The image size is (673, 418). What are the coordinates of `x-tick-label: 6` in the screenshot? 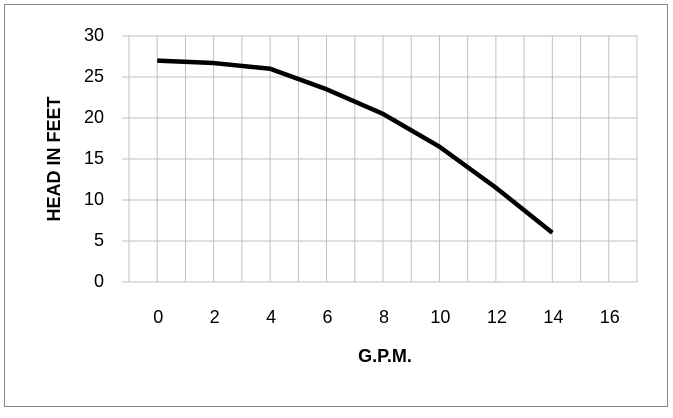 It's located at (328, 317).